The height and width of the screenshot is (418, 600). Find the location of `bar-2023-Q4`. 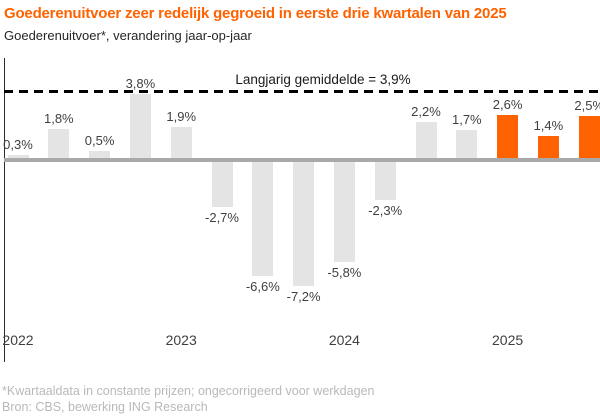

bar-2023-Q4 is located at coordinates (304, 223).